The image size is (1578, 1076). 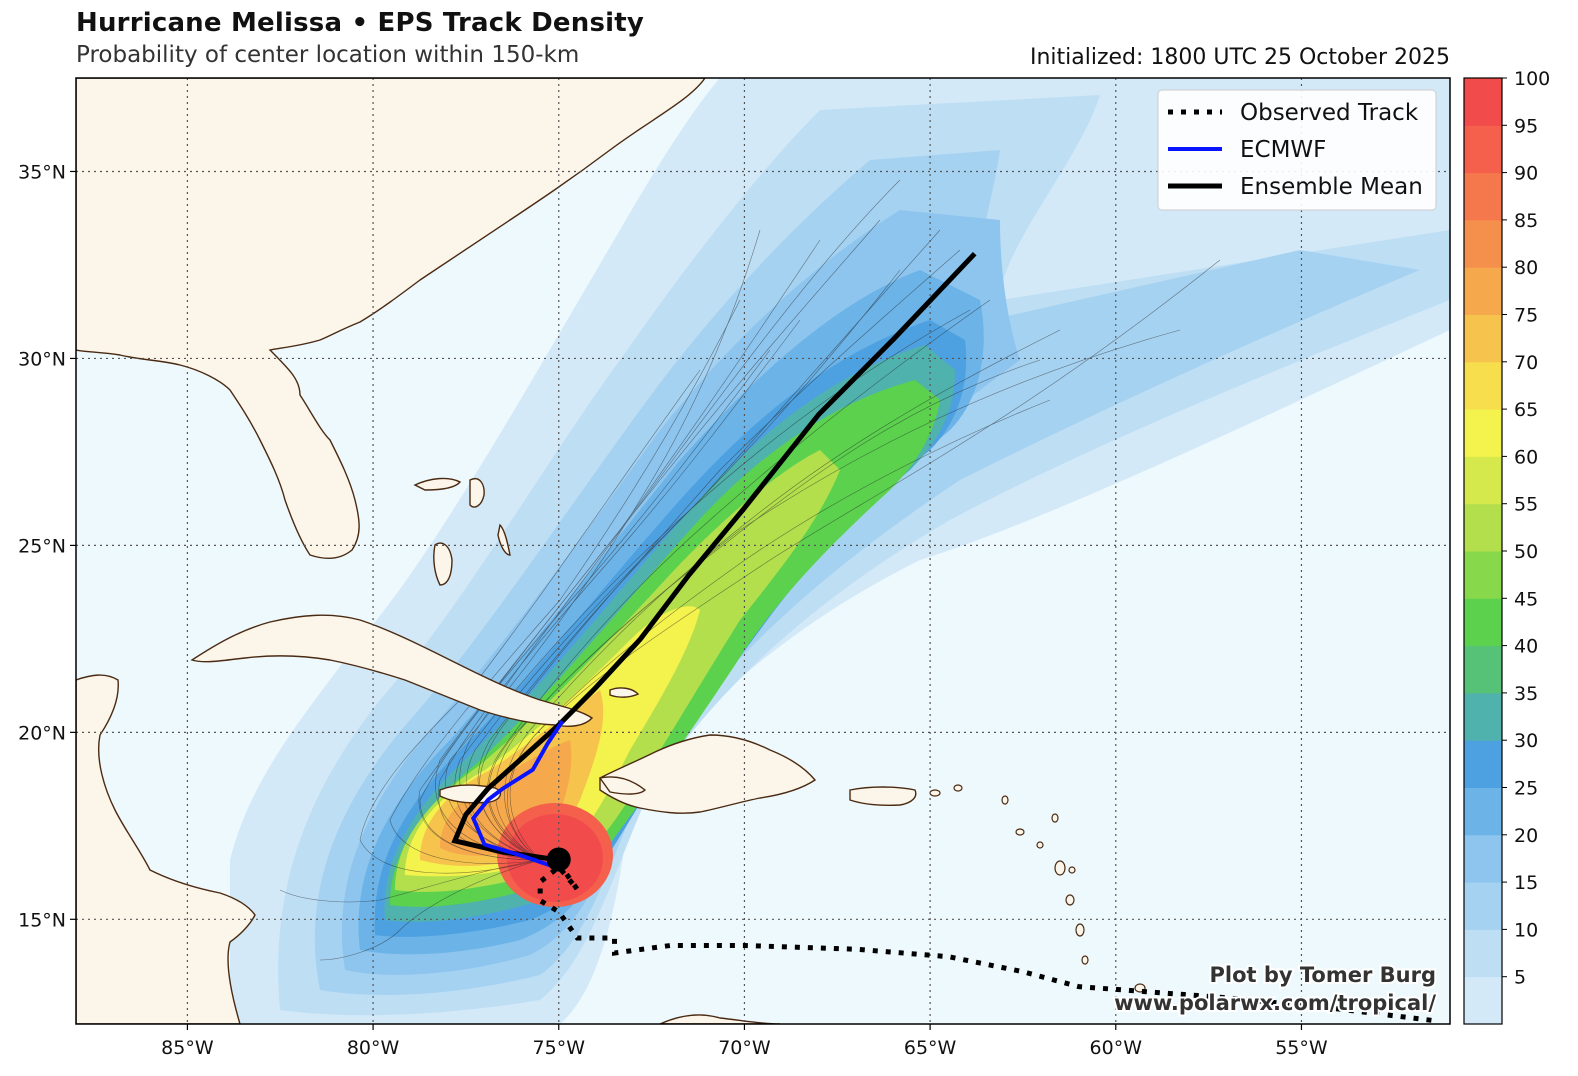 I want to click on credit-author: Plot by Tomer Burg, so click(x=1323, y=975).